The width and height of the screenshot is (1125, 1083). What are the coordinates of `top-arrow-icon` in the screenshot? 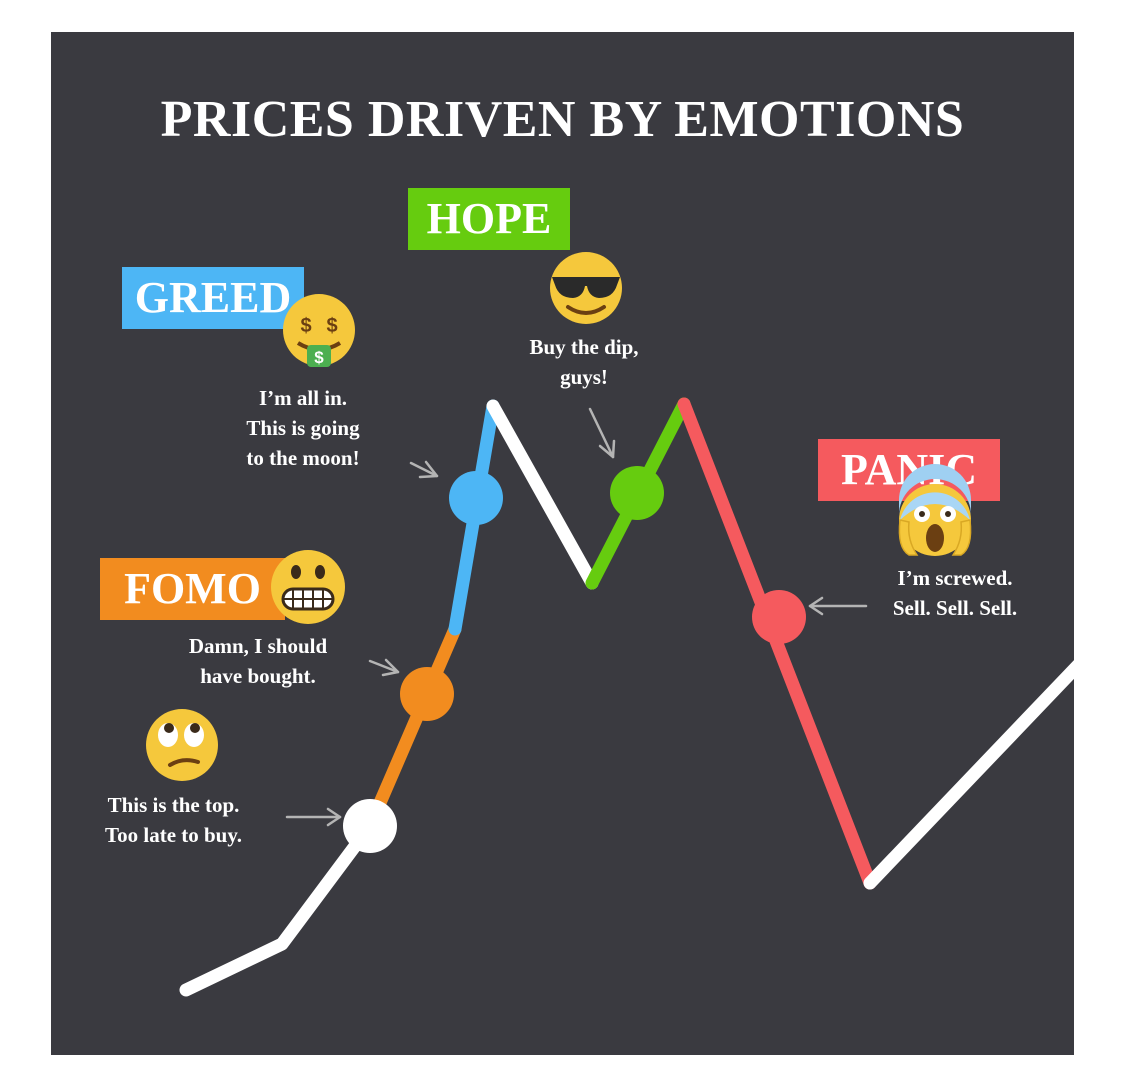 It's located at (313, 817).